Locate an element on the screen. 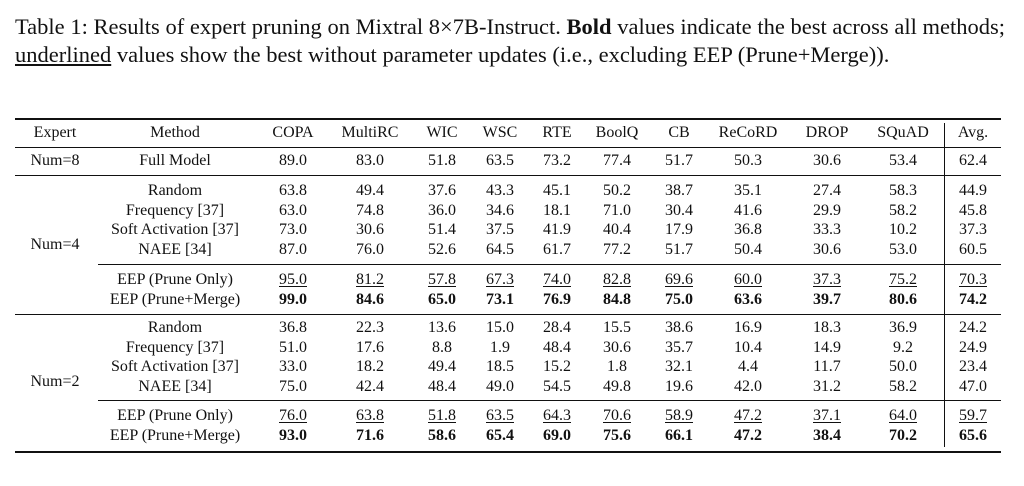 The image size is (1024, 486). value-cell: 53.4 is located at coordinates (903, 160).